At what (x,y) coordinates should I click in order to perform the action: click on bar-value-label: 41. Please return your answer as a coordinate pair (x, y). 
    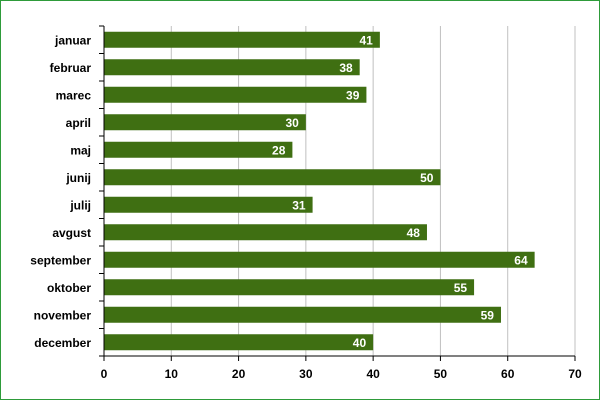
    Looking at the image, I should click on (367, 40).